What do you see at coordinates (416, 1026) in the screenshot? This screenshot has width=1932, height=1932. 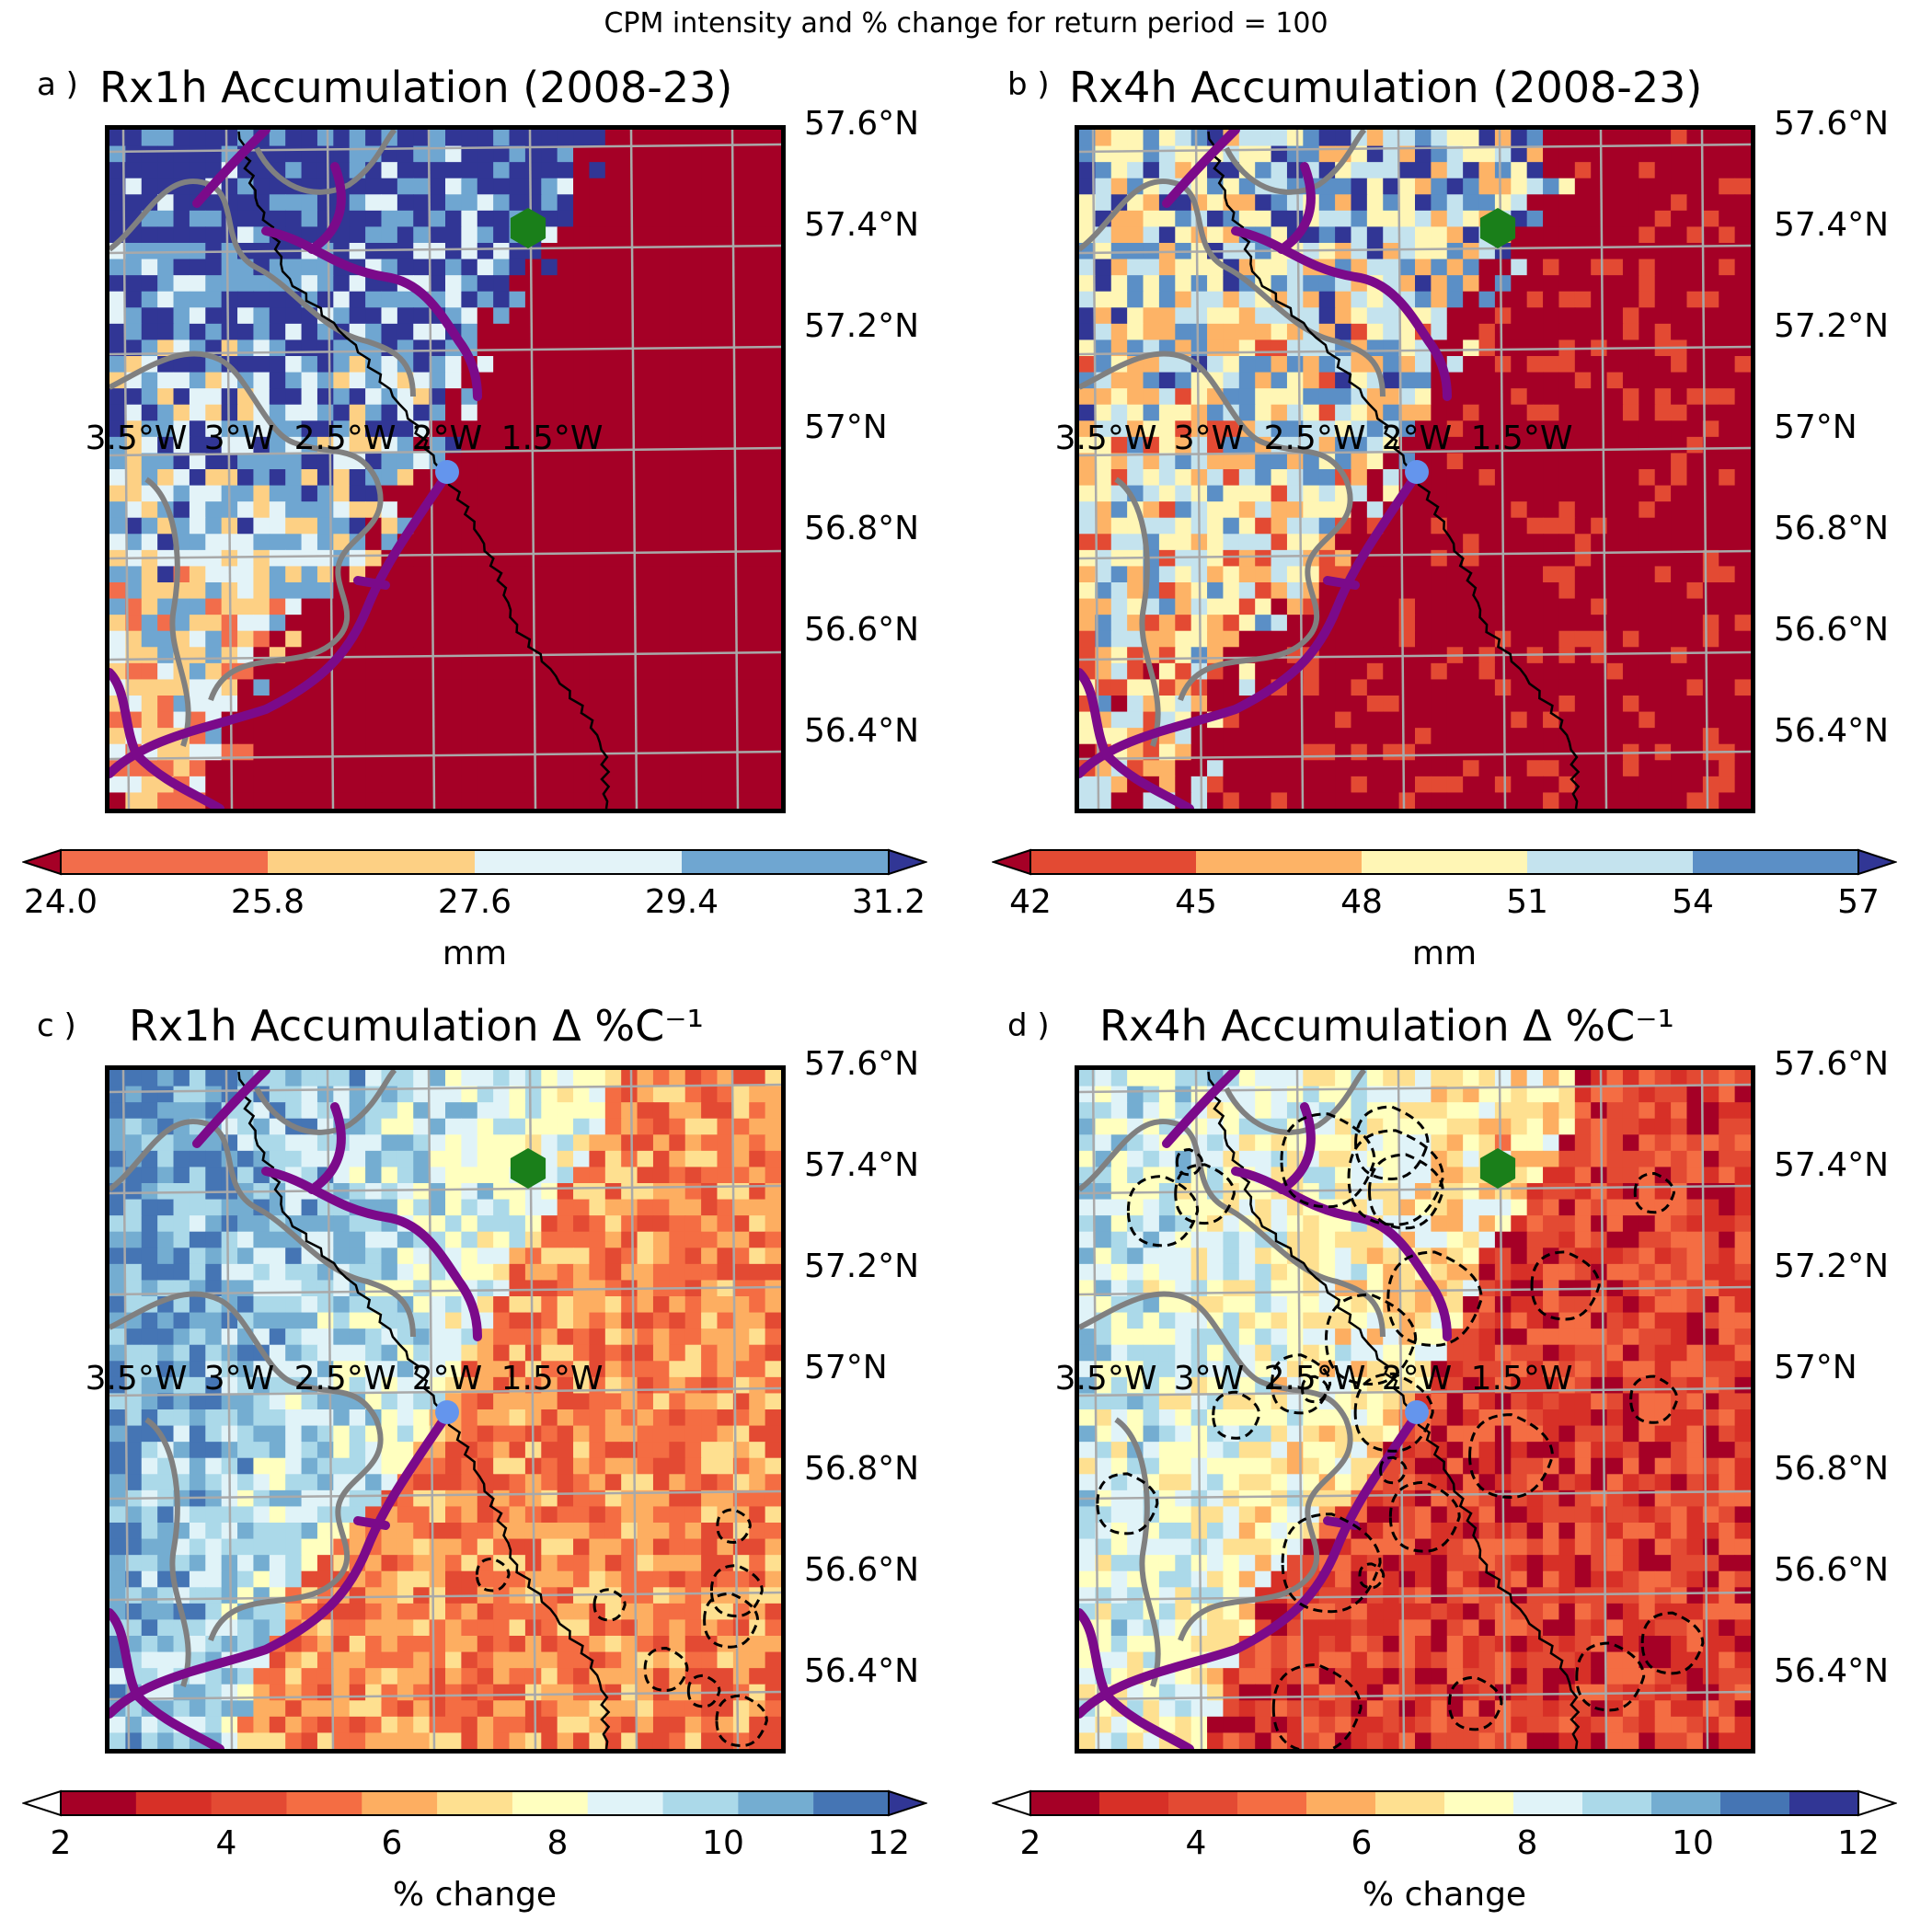 I see `panel-title: Rx1h Accumulation Δ %C⁻¹` at bounding box center [416, 1026].